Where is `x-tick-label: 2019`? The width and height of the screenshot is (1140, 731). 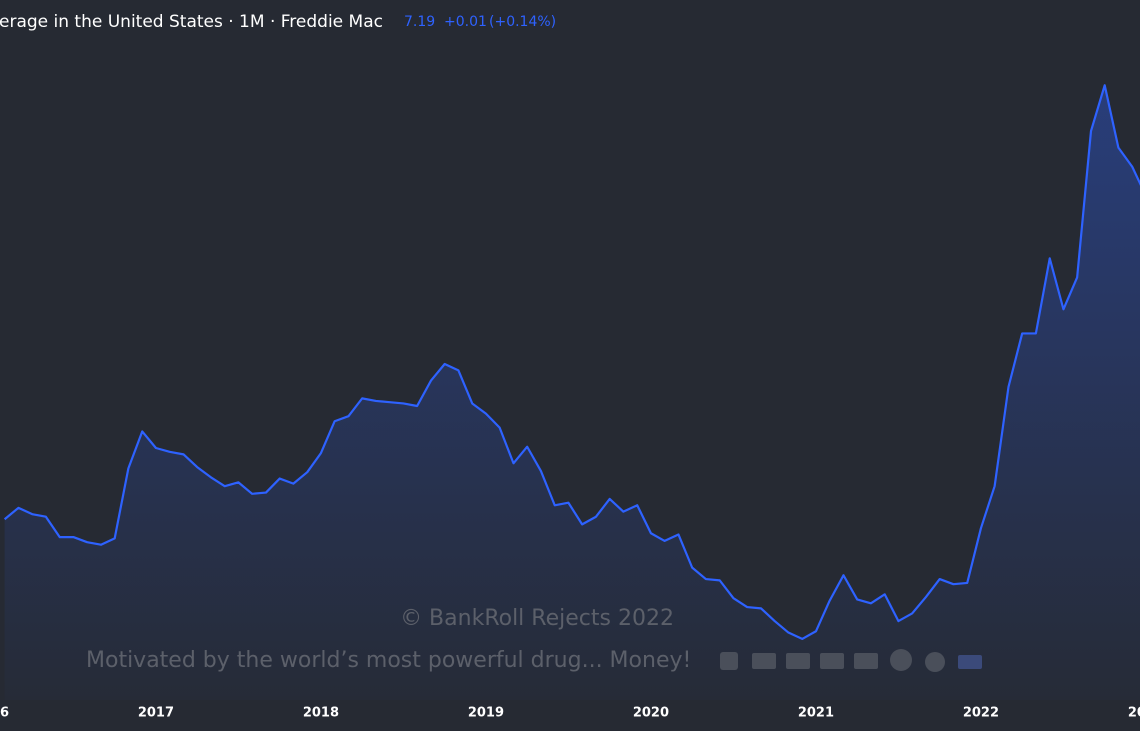 x-tick-label: 2019 is located at coordinates (486, 713).